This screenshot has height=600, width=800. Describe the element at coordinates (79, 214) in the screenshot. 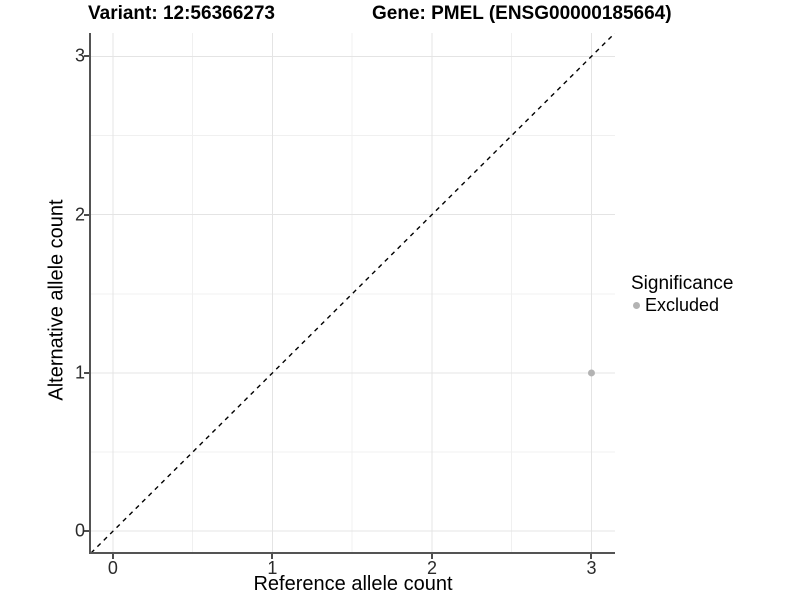

I see `y-tick-label: 2` at that location.